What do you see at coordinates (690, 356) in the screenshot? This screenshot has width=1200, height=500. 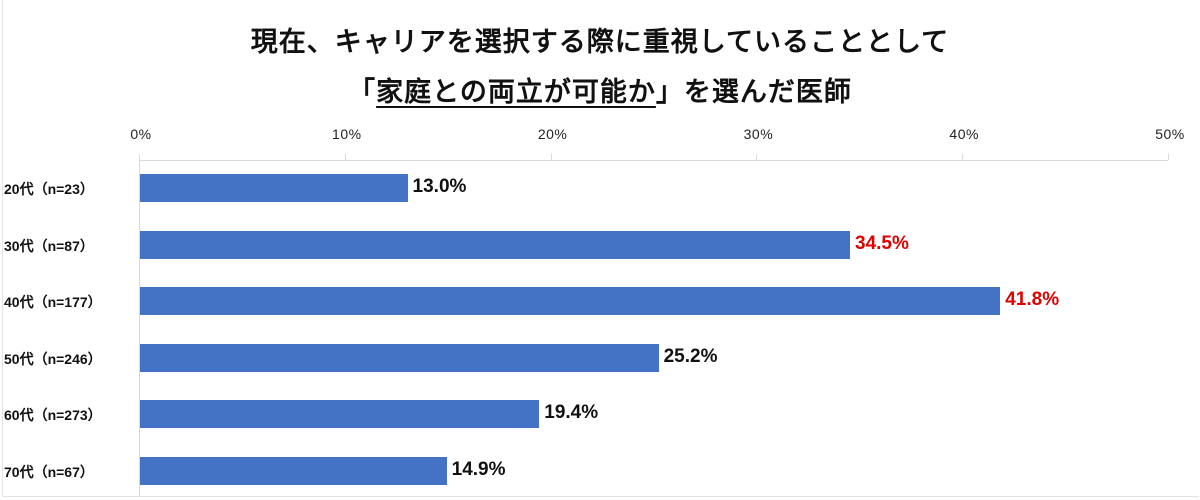 I see `data-label: 25.2%` at bounding box center [690, 356].